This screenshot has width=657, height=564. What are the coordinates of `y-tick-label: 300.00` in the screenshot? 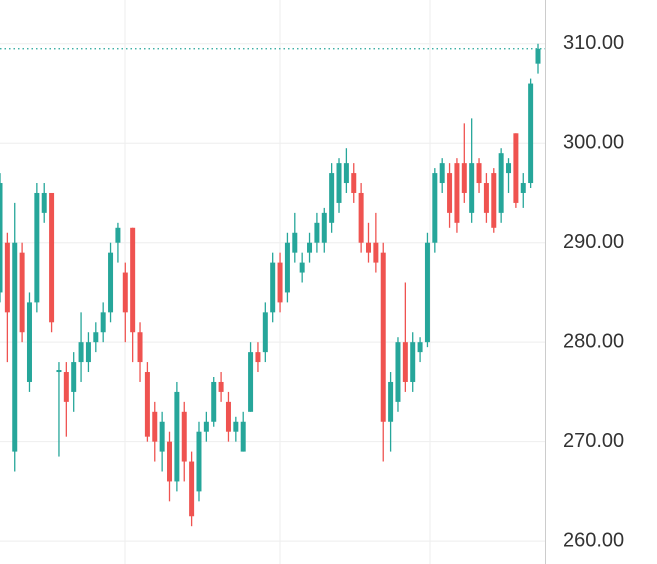 It's located at (593, 143).